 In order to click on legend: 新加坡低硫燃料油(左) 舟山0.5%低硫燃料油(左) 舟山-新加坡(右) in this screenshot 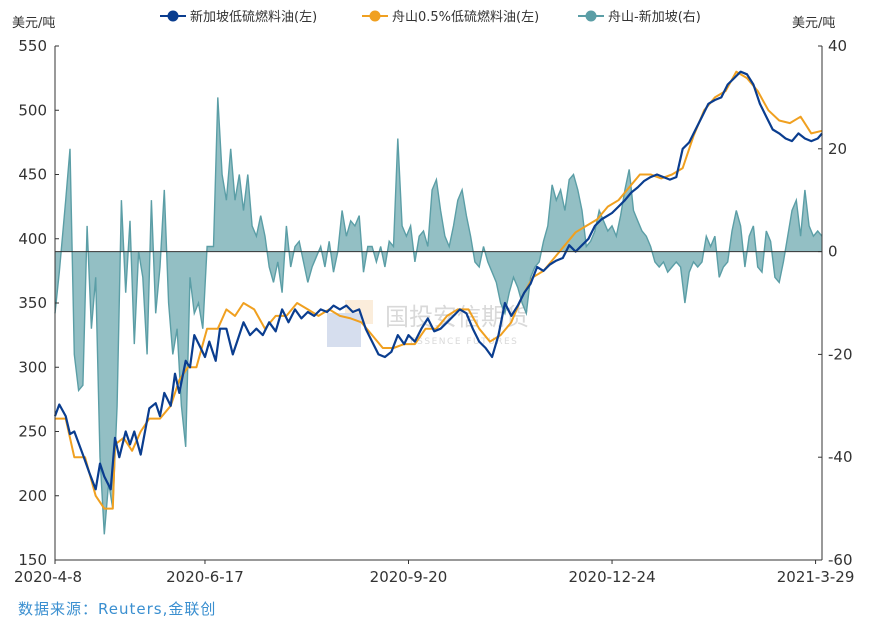, I will do `click(430, 17)`.